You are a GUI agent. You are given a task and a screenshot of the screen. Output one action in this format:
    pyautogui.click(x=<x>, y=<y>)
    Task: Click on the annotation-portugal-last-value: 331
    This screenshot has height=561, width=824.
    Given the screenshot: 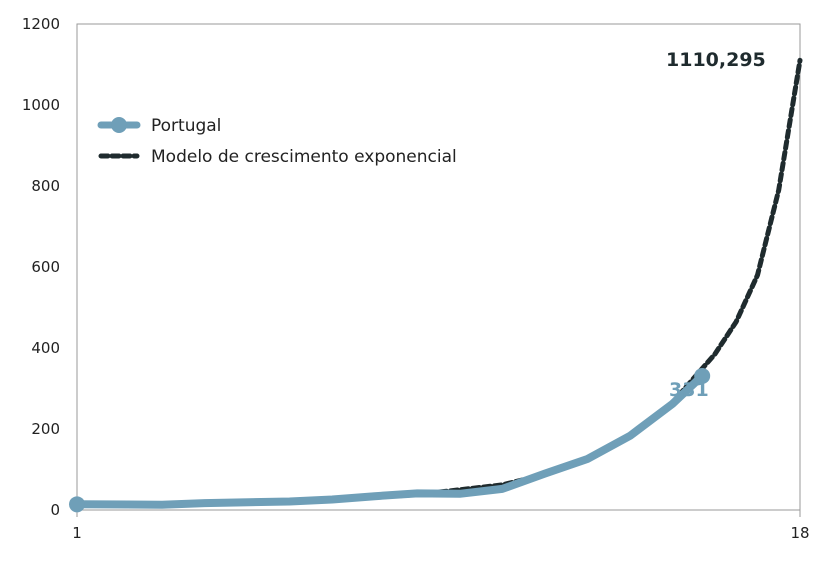 What is the action you would take?
    pyautogui.click(x=689, y=390)
    